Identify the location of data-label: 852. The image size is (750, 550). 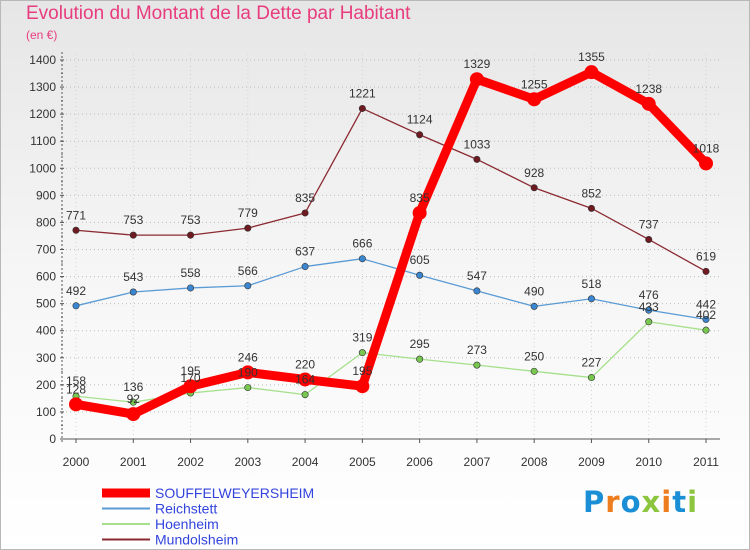
(591, 193).